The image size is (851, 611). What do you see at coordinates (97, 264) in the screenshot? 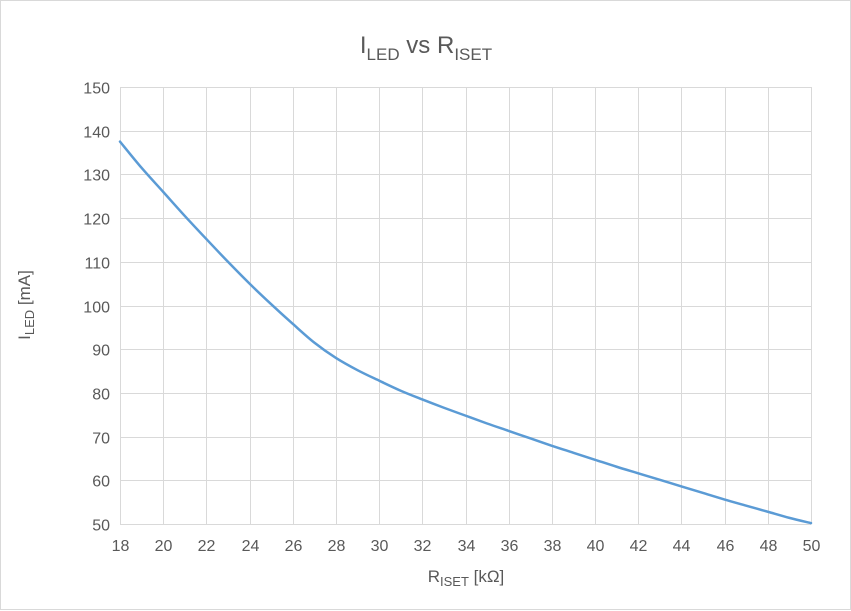
I see `y-tick-label-6: 110` at bounding box center [97, 264].